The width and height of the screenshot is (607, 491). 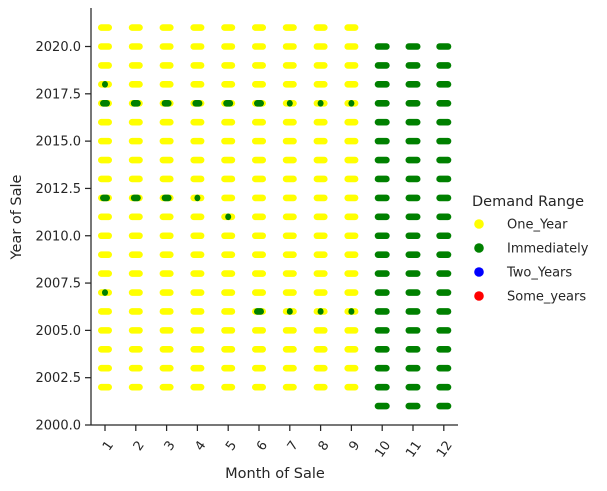 What do you see at coordinates (59, 426) in the screenshot?
I see `y-tick-label: 2000.0` at bounding box center [59, 426].